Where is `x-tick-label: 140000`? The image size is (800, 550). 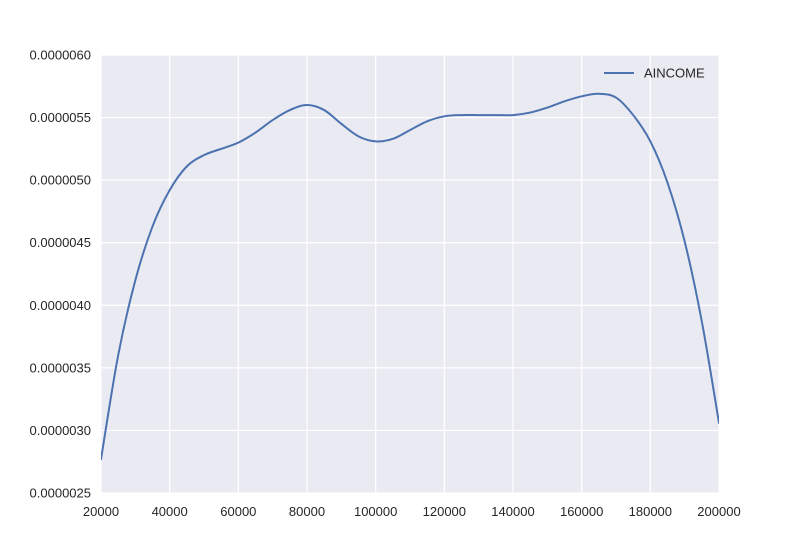
x-tick-label: 140000 is located at coordinates (512, 511).